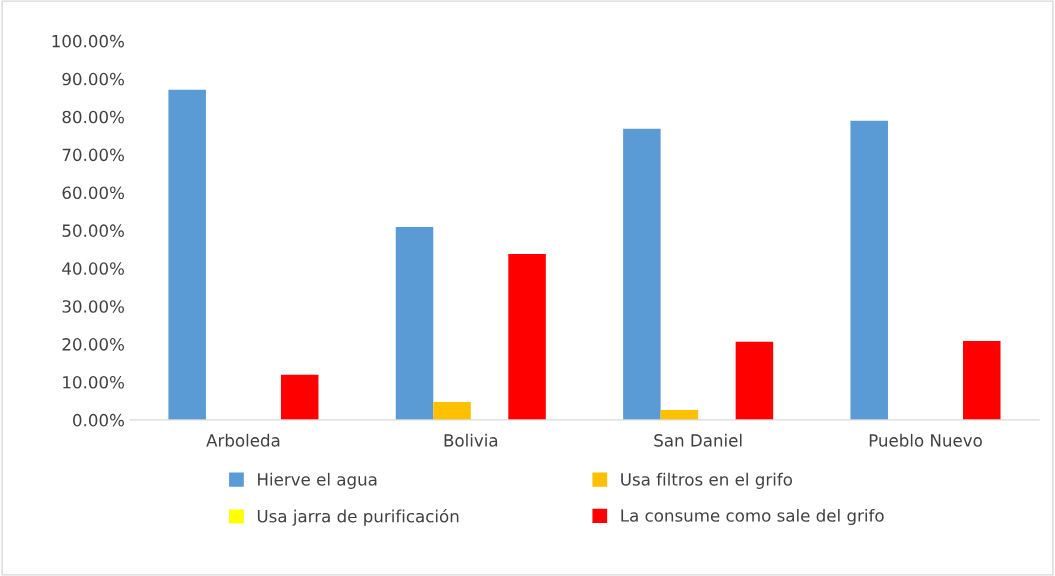  What do you see at coordinates (358, 517) in the screenshot?
I see `legend-label: Usa jarra de purificación` at bounding box center [358, 517].